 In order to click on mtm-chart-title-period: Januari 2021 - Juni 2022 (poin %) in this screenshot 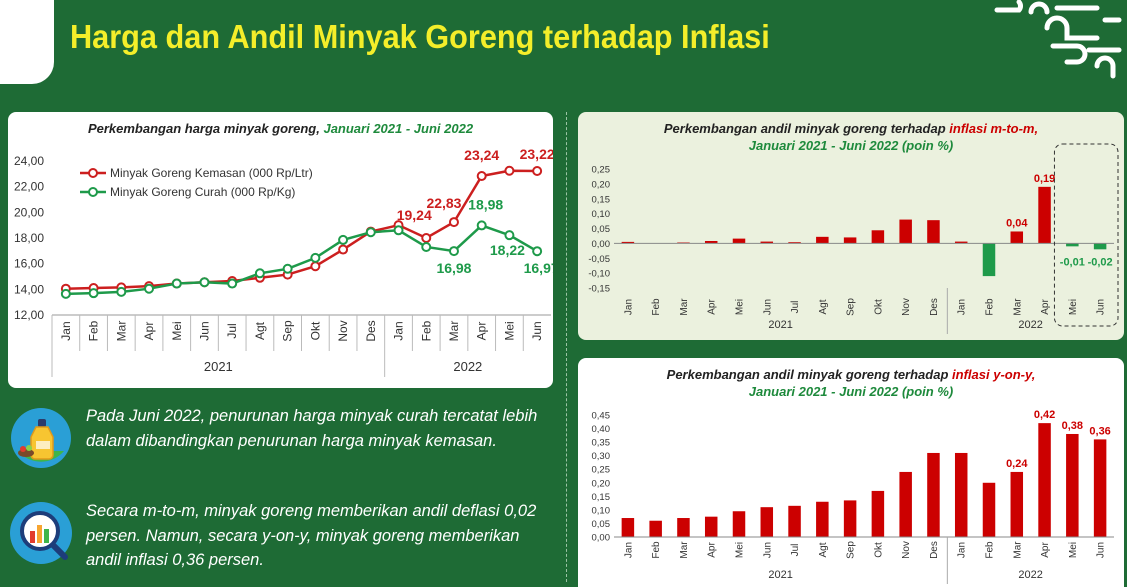, I will do `click(851, 145)`.